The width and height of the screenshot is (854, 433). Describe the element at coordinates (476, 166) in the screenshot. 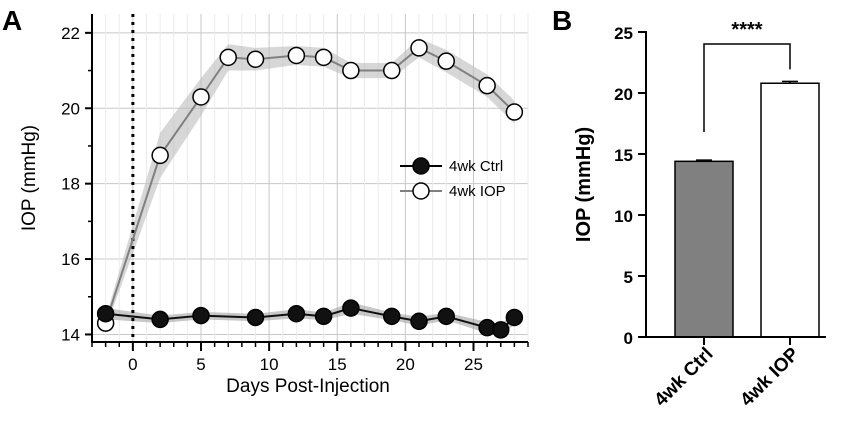

I see `legend-label-ctrl: 4wk Ctrl` at that location.